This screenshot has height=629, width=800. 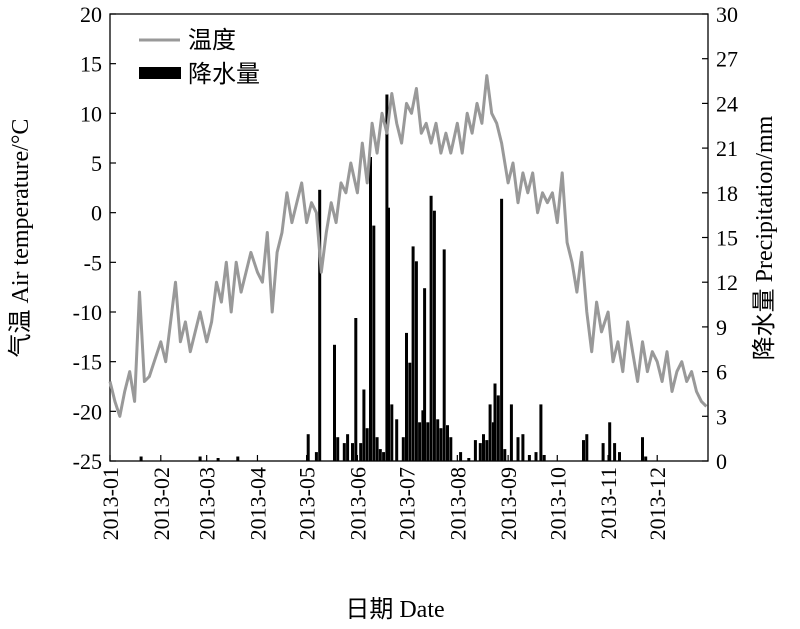 What do you see at coordinates (727, 193) in the screenshot?
I see `y-right-tick-label: 18` at bounding box center [727, 193].